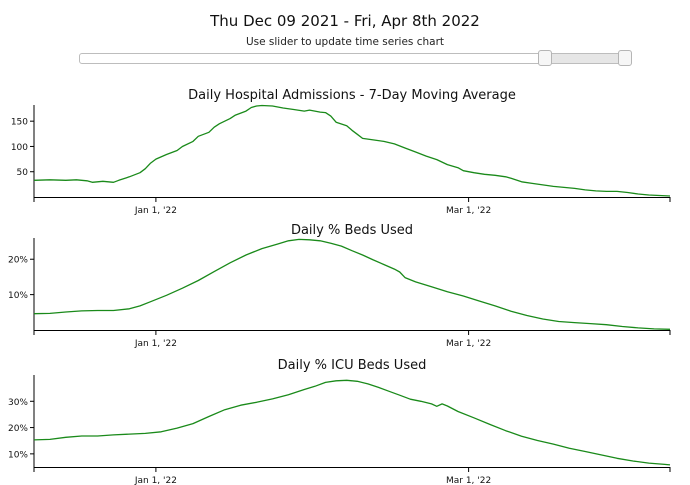 The height and width of the screenshot is (485, 690). What do you see at coordinates (19, 123) in the screenshot?
I see `y-tick-label: 150` at bounding box center [19, 123].